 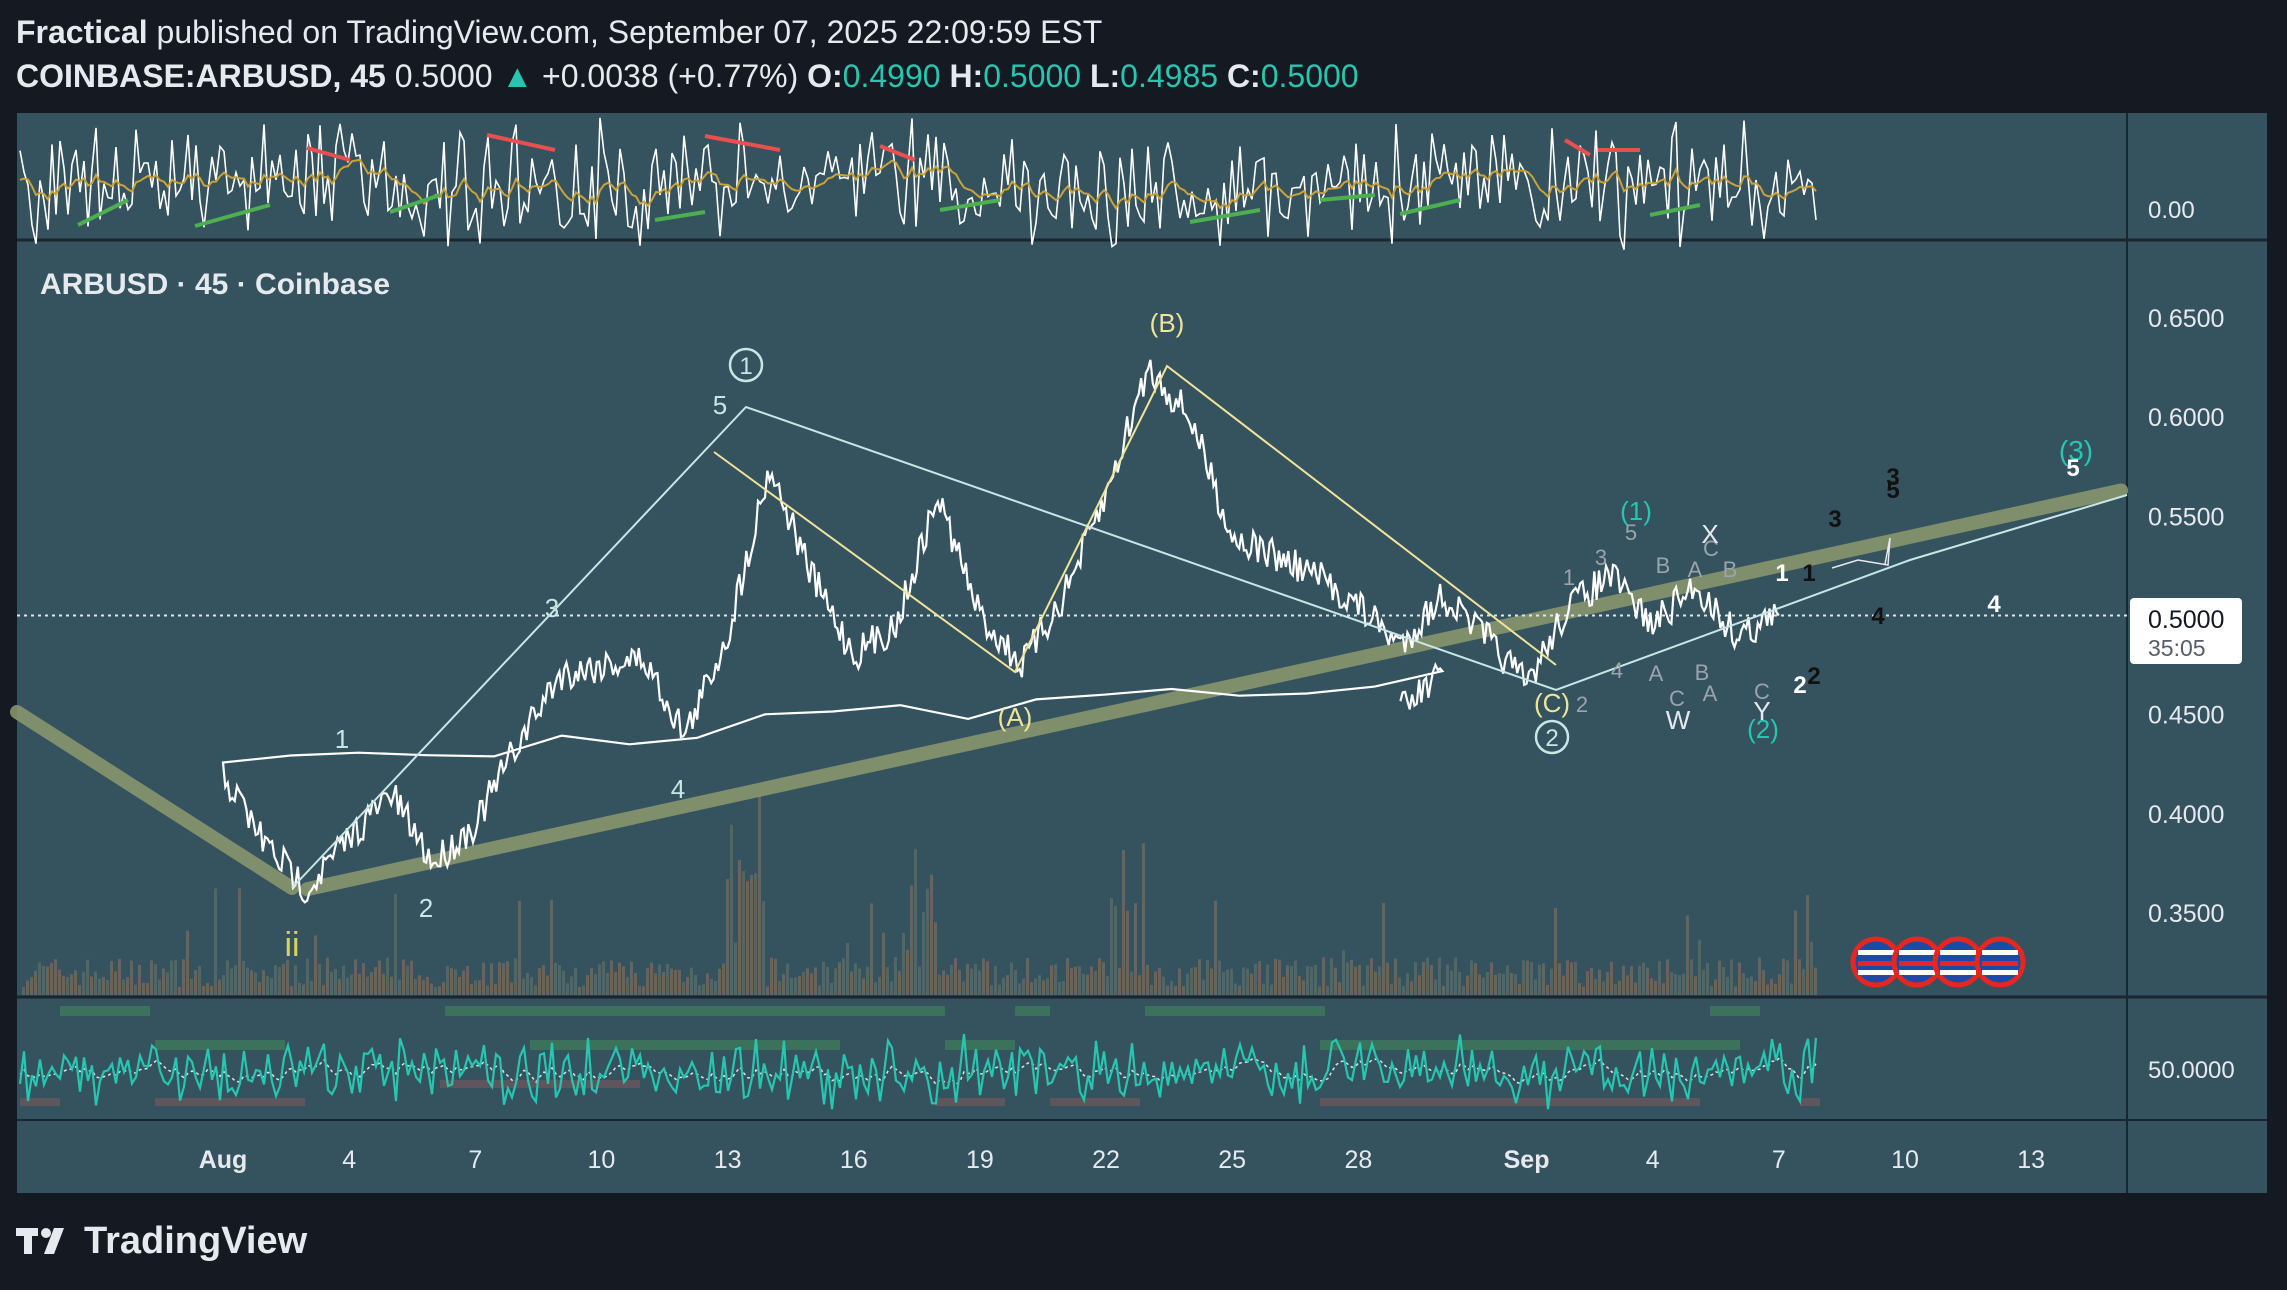 What do you see at coordinates (1677, 698) in the screenshot?
I see `subwave-label-C: C` at bounding box center [1677, 698].